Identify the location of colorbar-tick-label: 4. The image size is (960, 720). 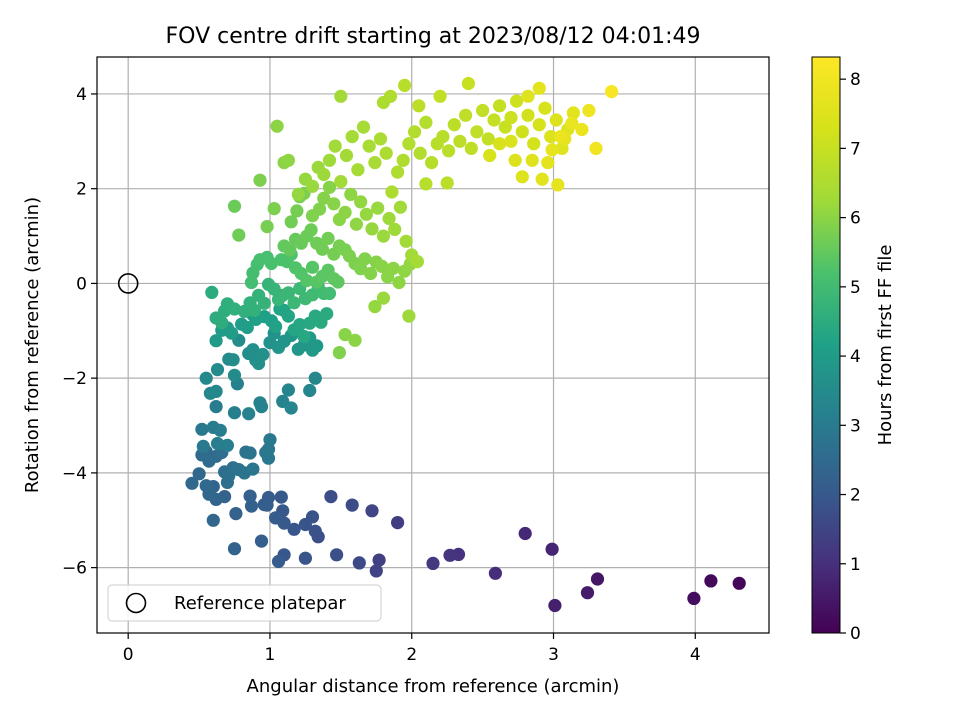
(855, 357).